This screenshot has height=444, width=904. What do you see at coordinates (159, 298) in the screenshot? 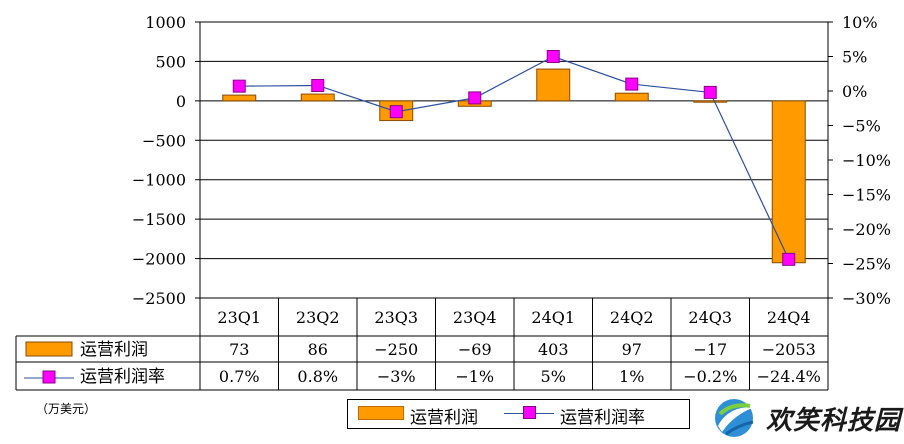
I see `left-tick-label: −2500` at bounding box center [159, 298].